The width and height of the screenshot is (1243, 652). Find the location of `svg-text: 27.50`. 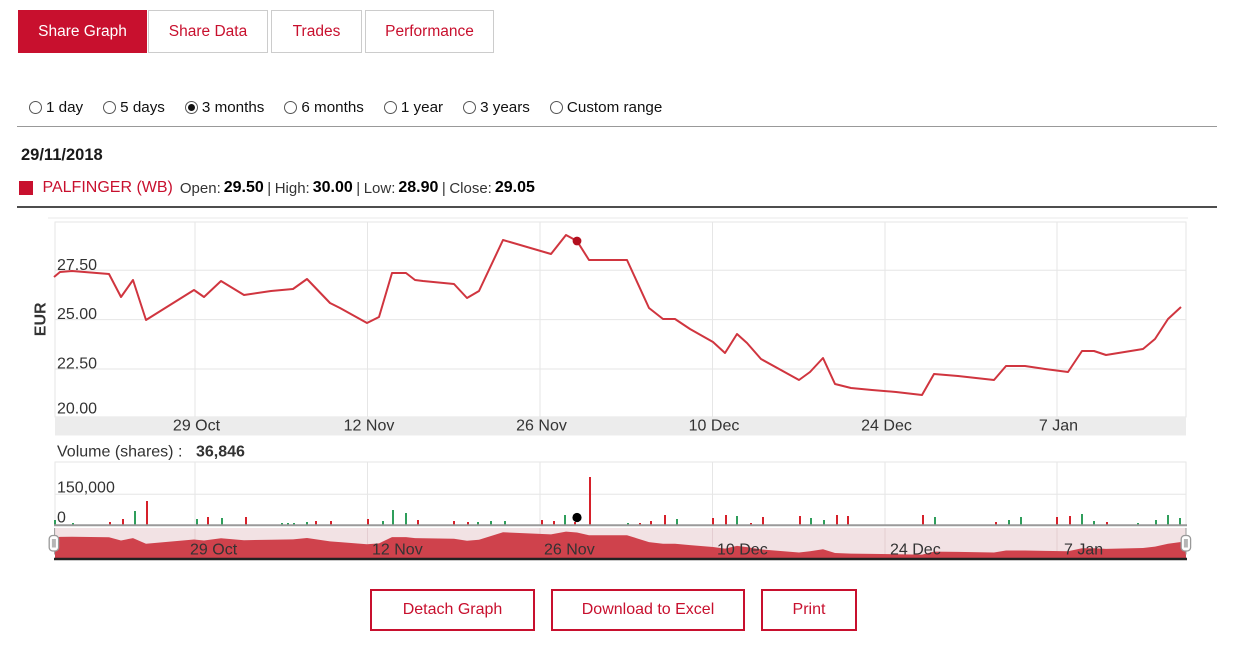

svg-text: 27.50 is located at coordinates (77, 265).